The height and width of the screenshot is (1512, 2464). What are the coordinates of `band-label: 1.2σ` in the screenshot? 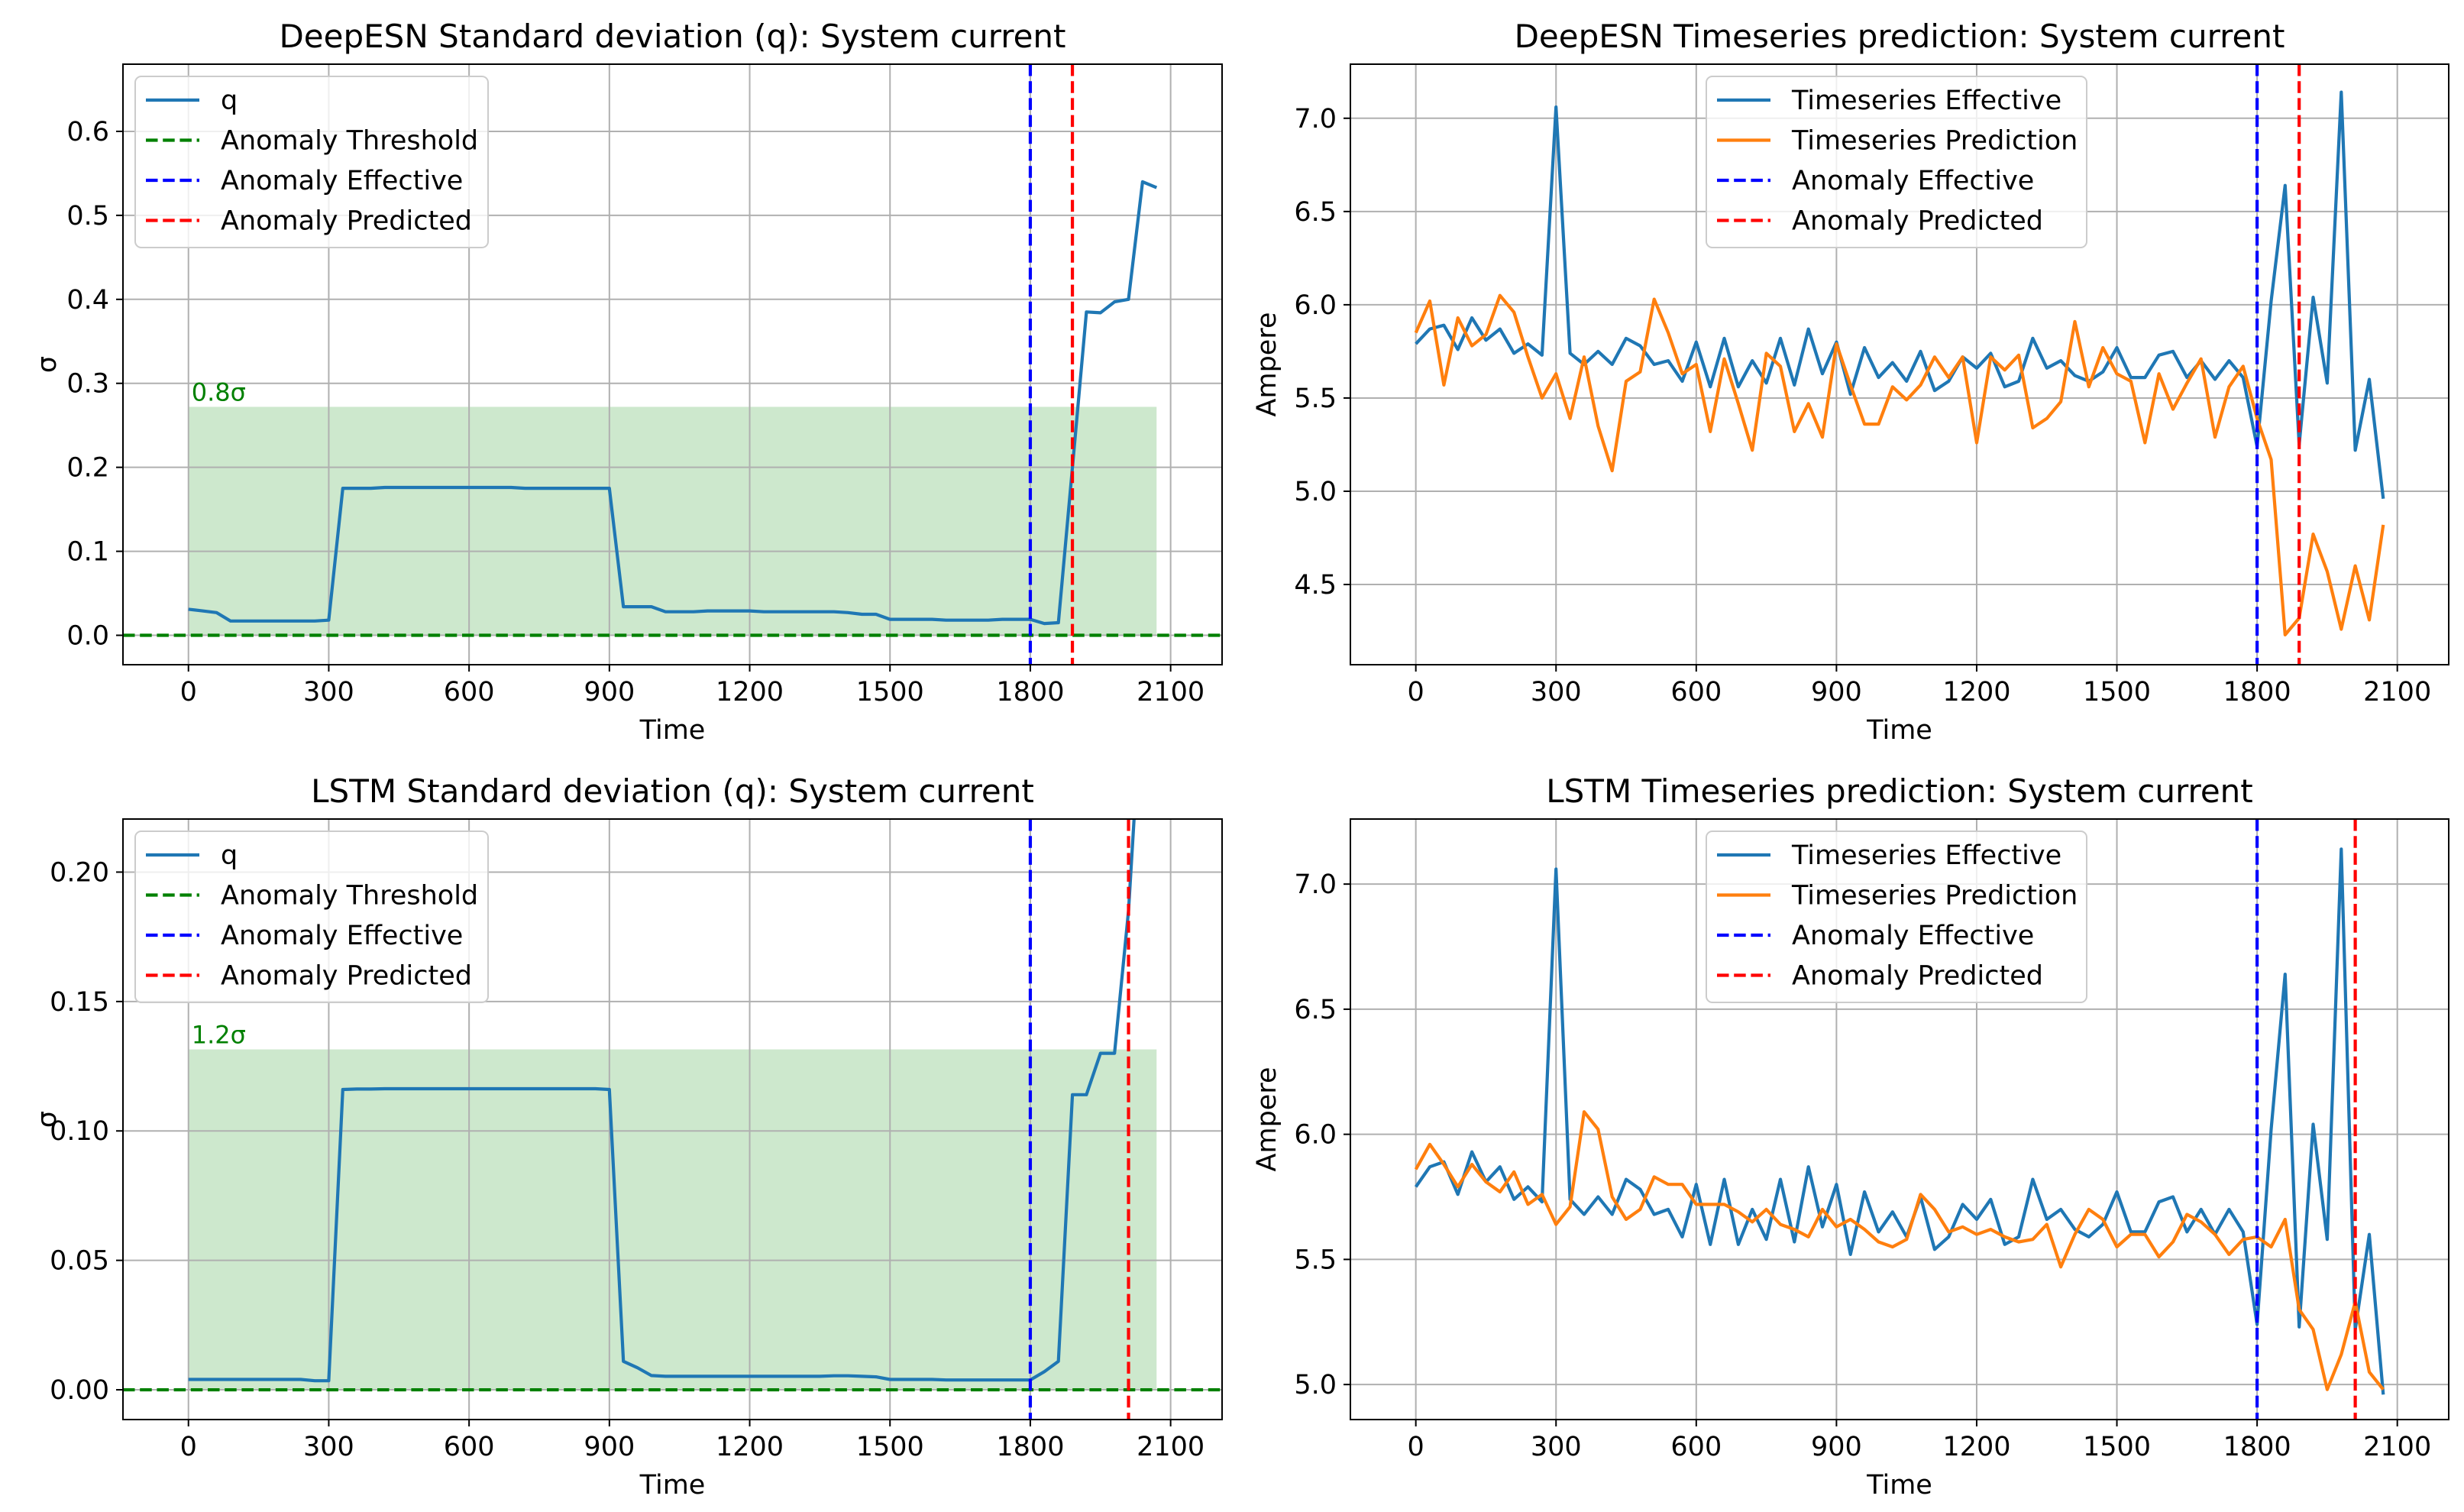 It's located at (219, 1035).